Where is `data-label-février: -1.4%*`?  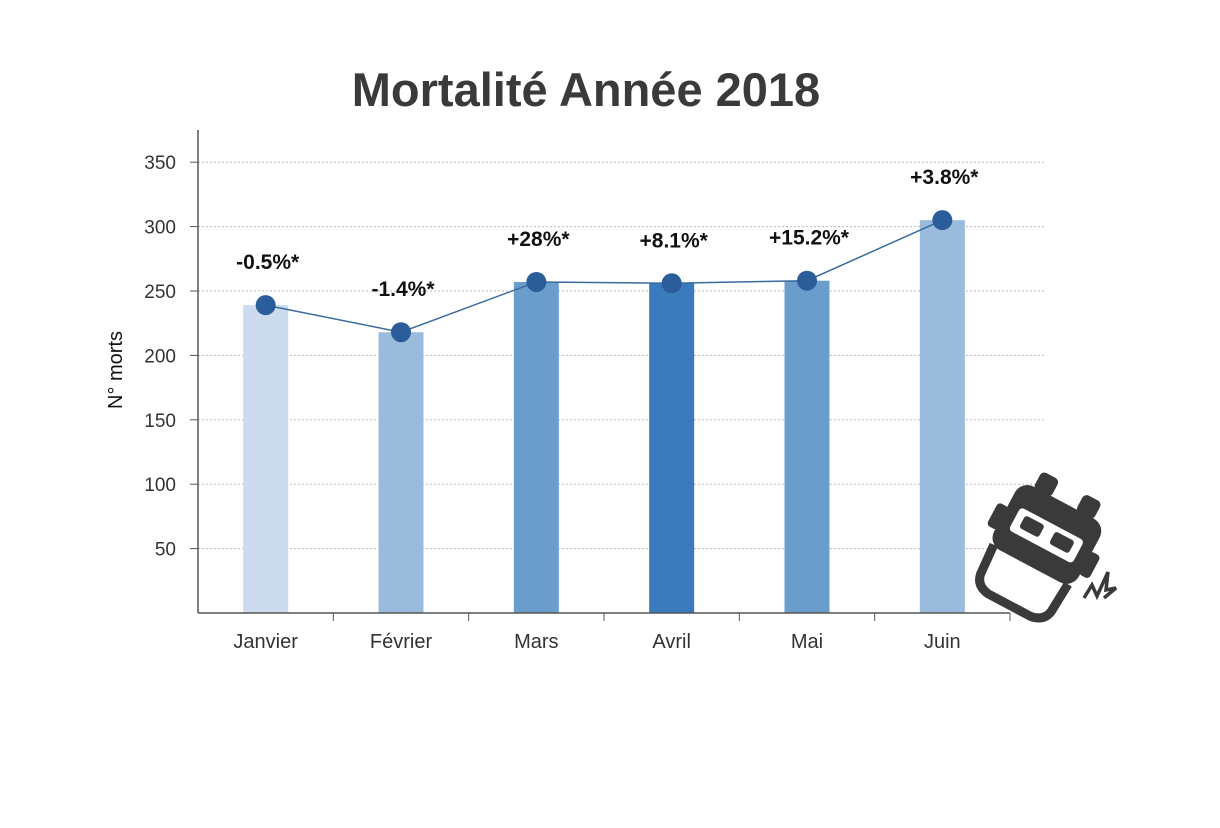
data-label-février: -1.4%* is located at coordinates (403, 289).